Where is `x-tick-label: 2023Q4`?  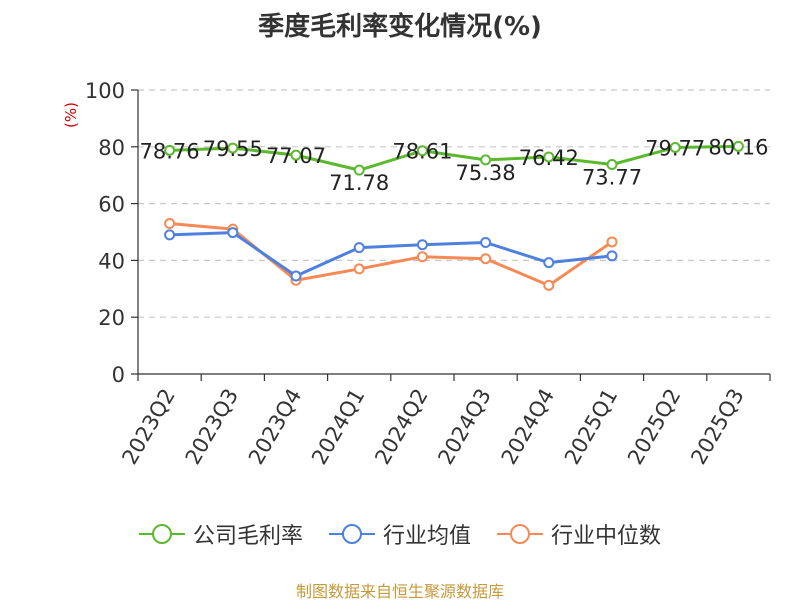
x-tick-label: 2023Q4 is located at coordinates (275, 427).